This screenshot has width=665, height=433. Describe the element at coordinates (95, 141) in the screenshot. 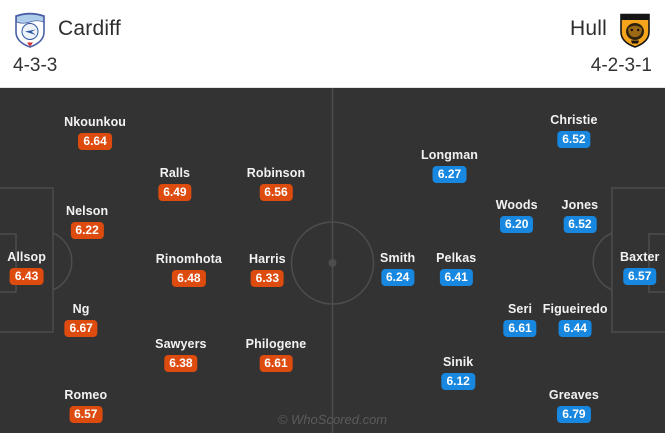

I see `player-rating-badge: 6.64` at that location.